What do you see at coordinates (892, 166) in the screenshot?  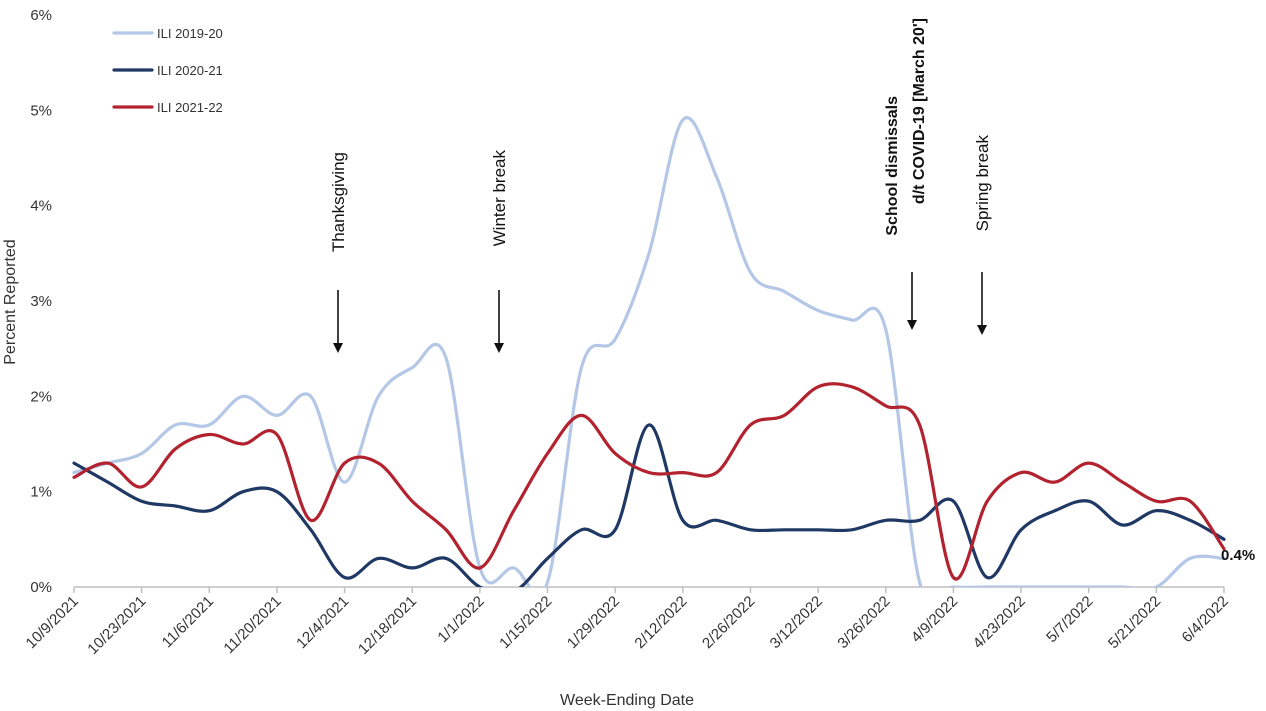 I see `annotation-school-dismissals: School dismissals` at bounding box center [892, 166].